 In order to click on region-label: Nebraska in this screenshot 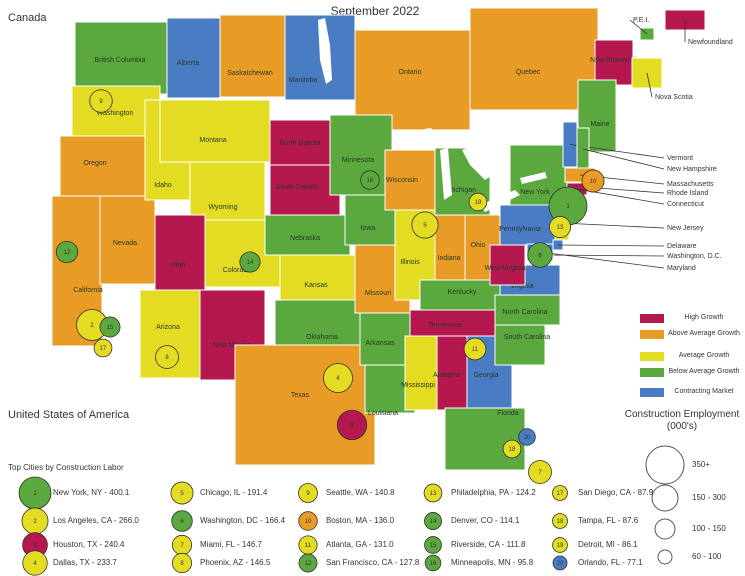, I will do `click(305, 238)`.